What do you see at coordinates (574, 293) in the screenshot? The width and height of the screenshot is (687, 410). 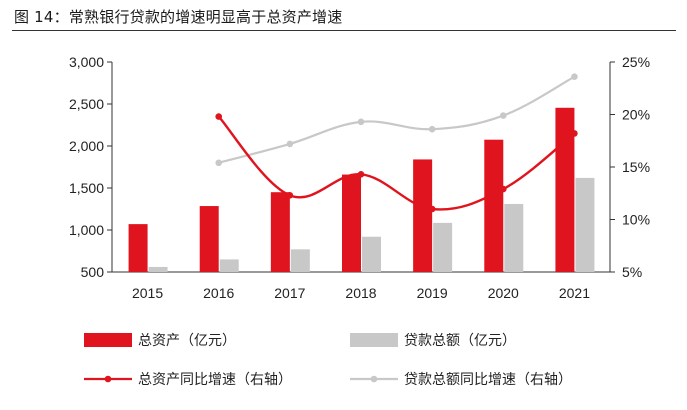 I see `x-tick-label: 2021` at bounding box center [574, 293].